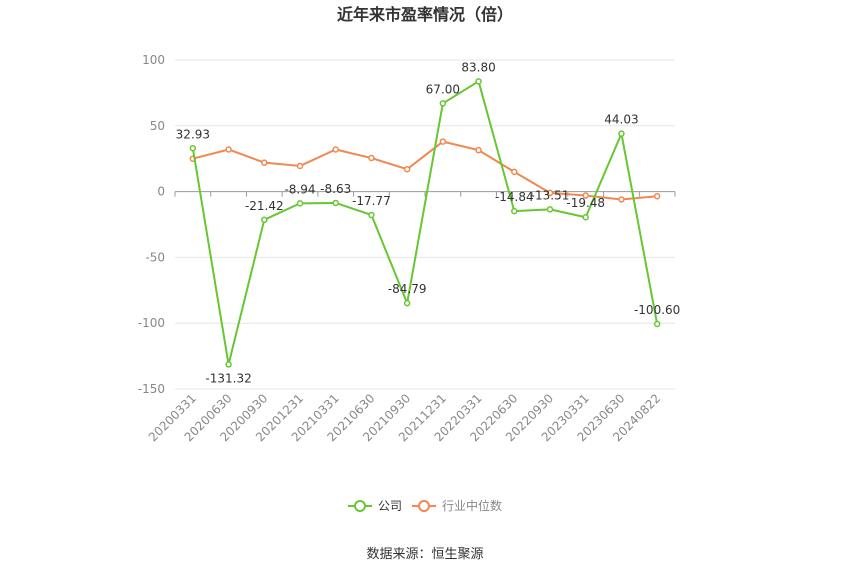  What do you see at coordinates (264, 206) in the screenshot?
I see `company-data-label: -21.42` at bounding box center [264, 206].